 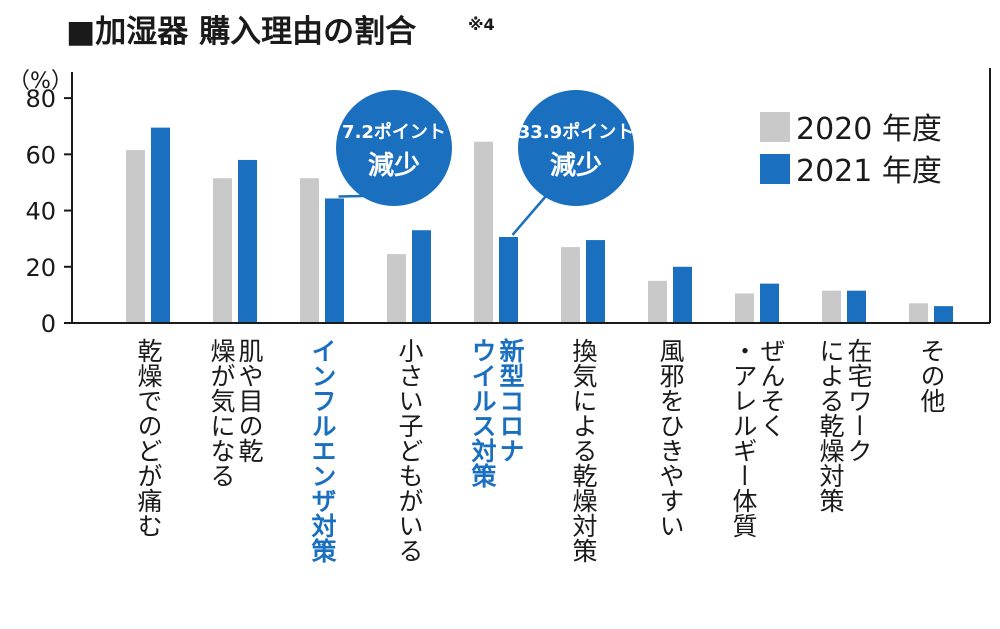 I want to click on legend-swatch-2021, so click(x=775, y=169).